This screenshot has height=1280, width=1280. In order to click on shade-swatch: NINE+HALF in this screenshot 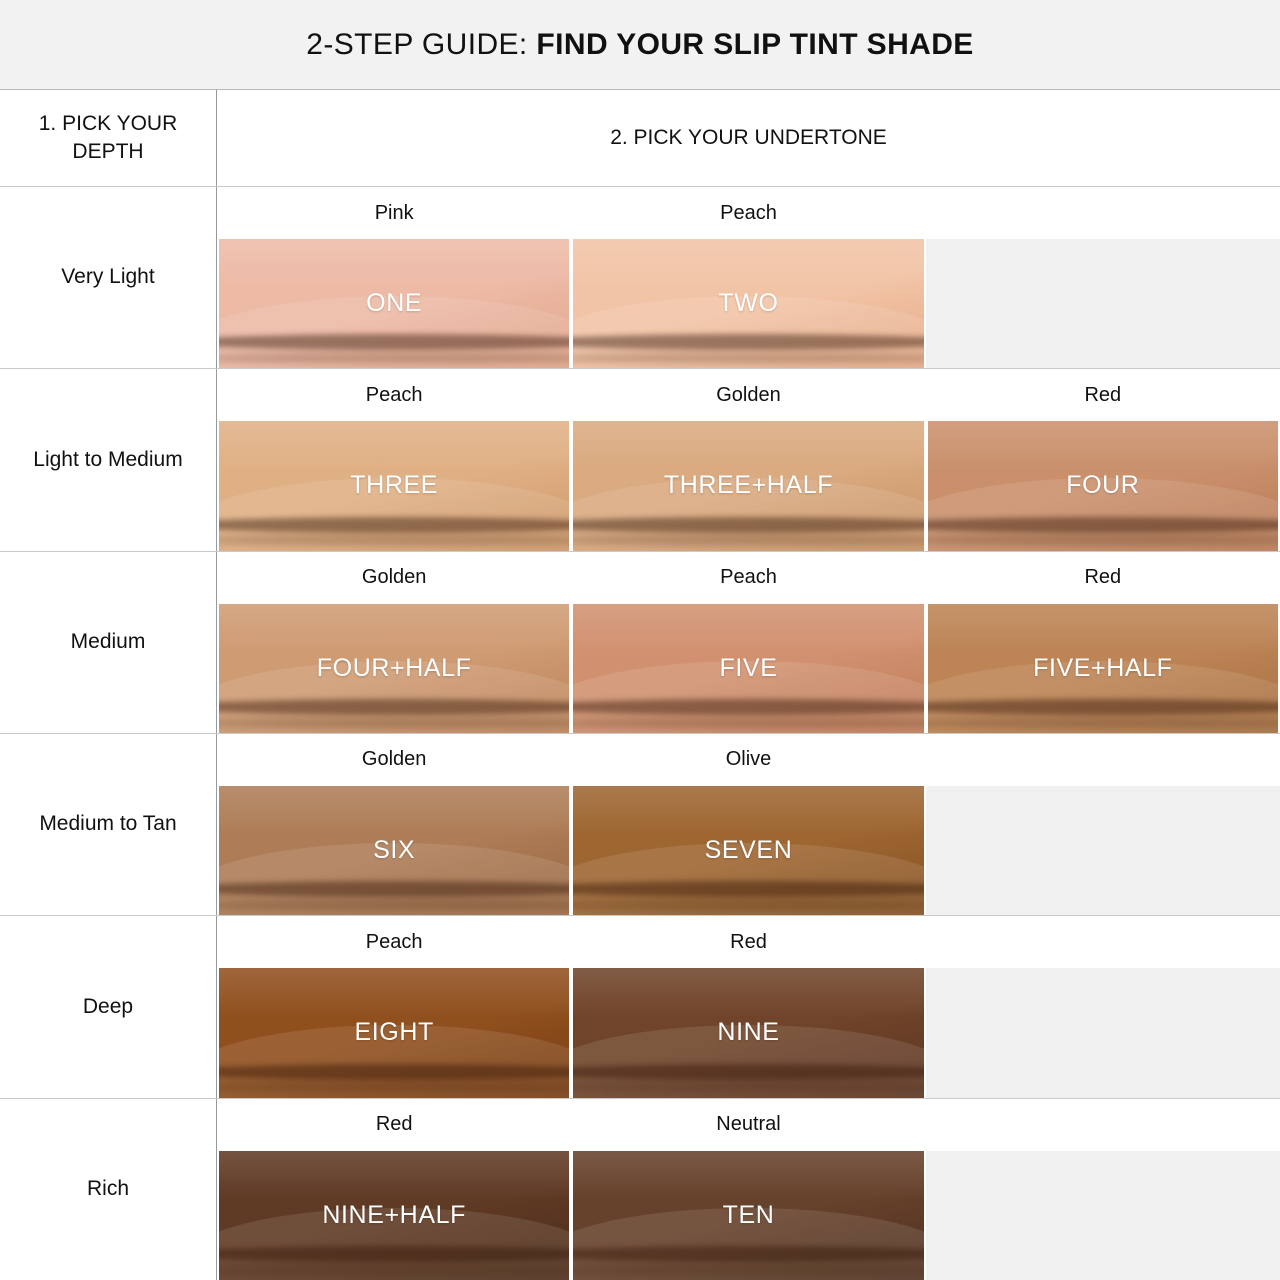, I will do `click(394, 1215)`.